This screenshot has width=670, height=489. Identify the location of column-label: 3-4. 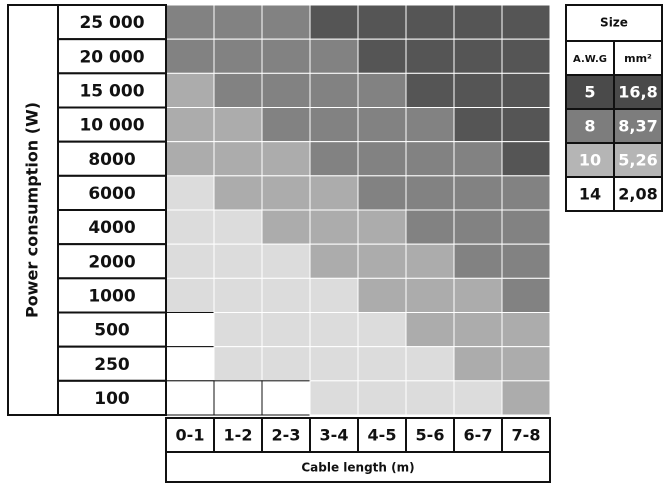
(334, 435).